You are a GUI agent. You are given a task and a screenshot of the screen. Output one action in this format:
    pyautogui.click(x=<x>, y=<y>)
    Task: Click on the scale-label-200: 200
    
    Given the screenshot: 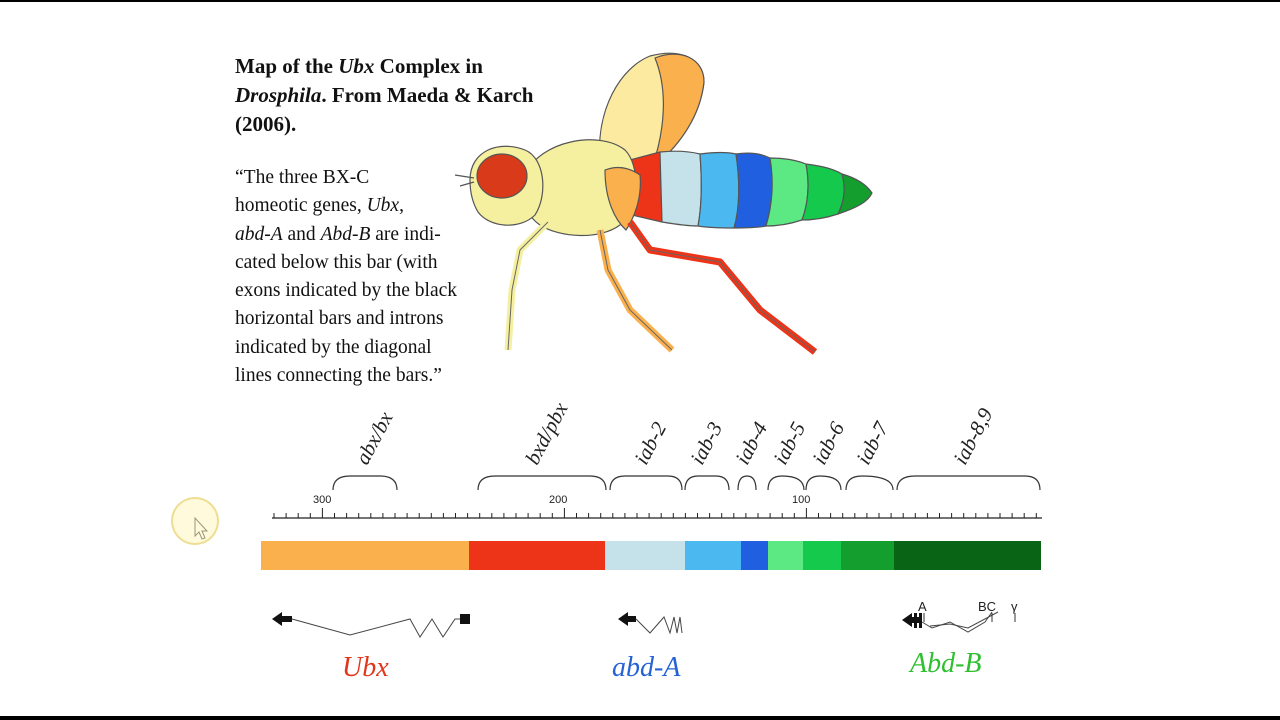 What is the action you would take?
    pyautogui.click(x=558, y=500)
    